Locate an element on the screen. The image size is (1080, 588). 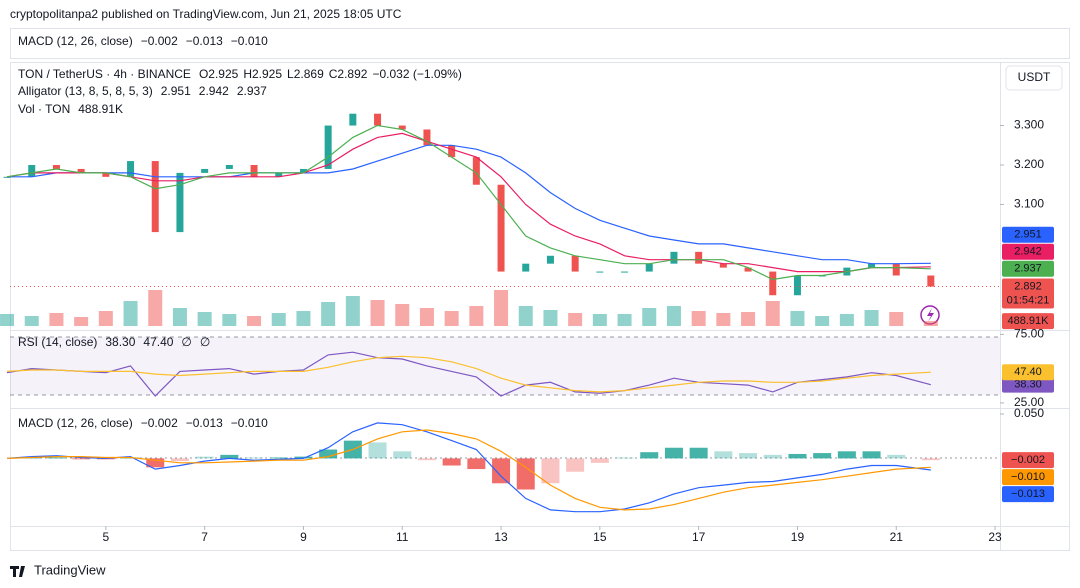
volume-badge is located at coordinates (1028, 321).